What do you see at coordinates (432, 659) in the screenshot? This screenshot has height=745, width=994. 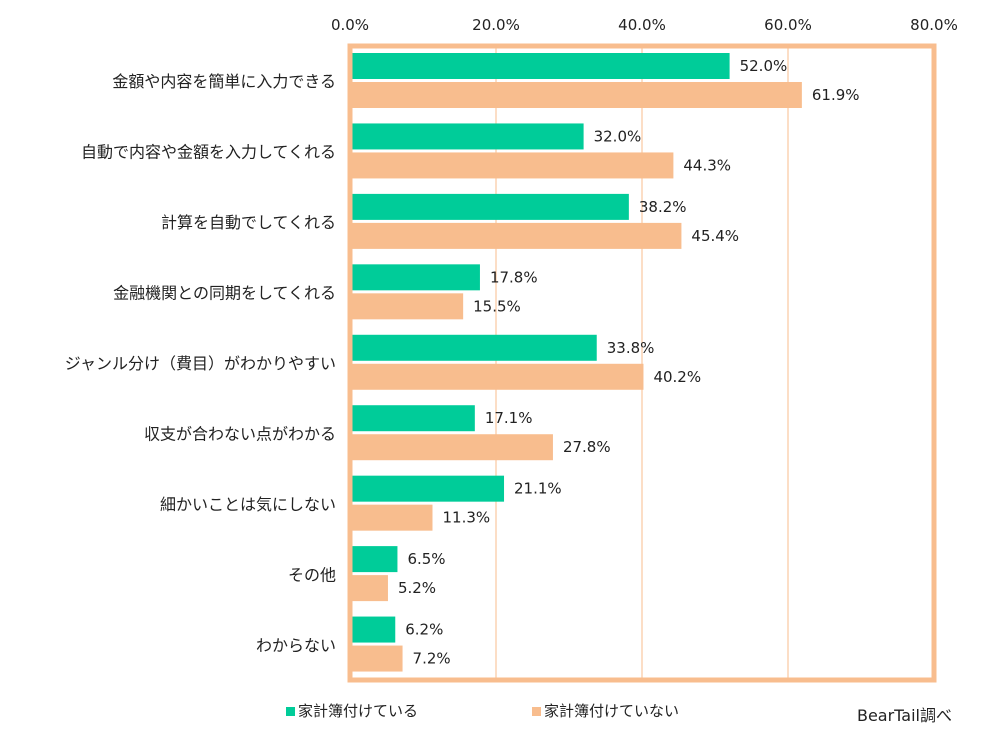 I see `data-label: 7.2%` at bounding box center [432, 659].